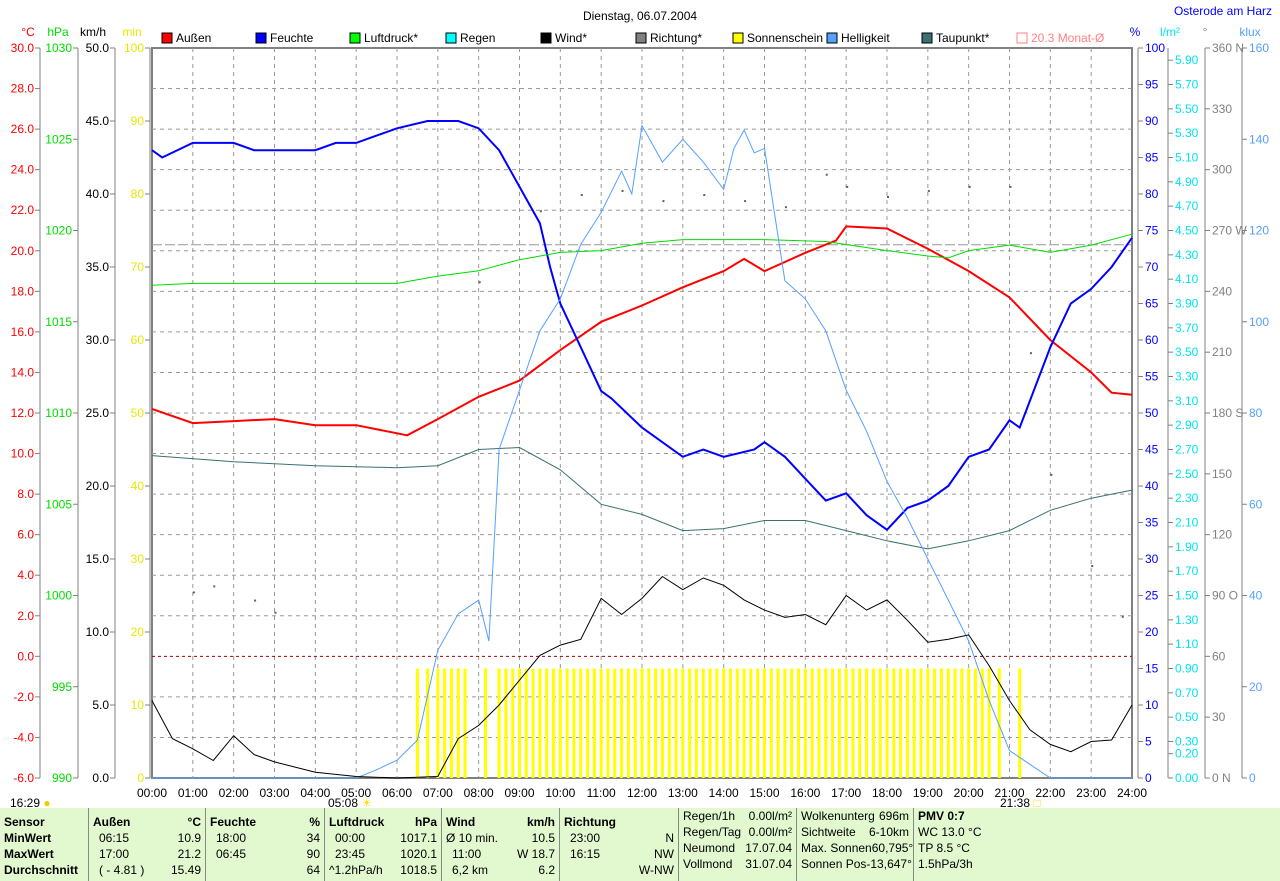  Describe the element at coordinates (1187, 279) in the screenshot. I see `axis-tick-label-rain: 4.10` at that location.